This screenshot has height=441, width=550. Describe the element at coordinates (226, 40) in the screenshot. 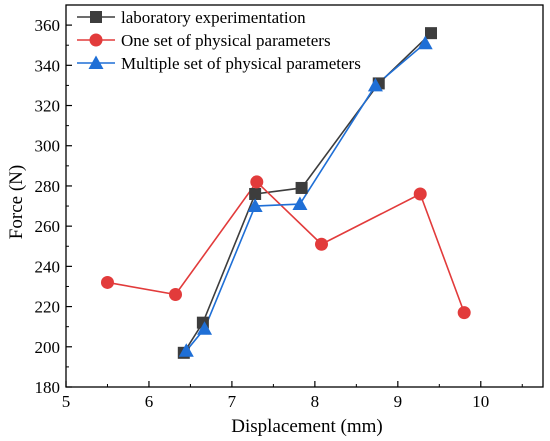

I see `legend-label: One set of physical parameters` at that location.